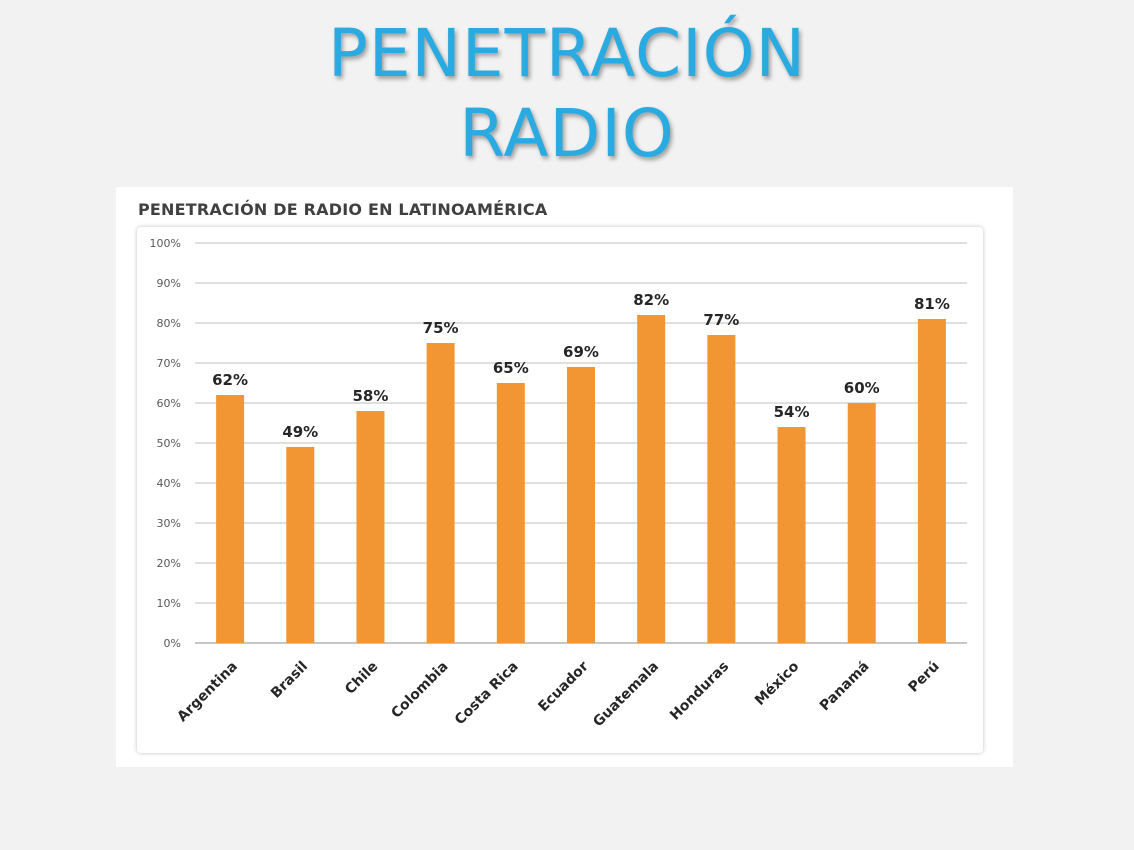  I want to click on slide-title-line-2: RADIO, so click(567, 133).